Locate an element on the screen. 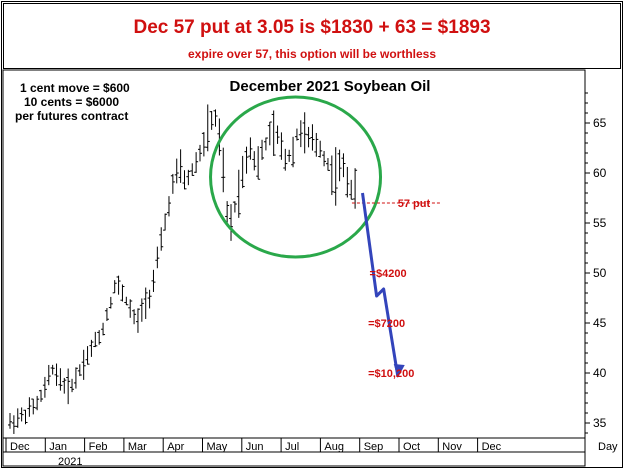 This screenshot has width=626, height=471. note-line-1: 1 cent move = $600 is located at coordinates (75, 88).